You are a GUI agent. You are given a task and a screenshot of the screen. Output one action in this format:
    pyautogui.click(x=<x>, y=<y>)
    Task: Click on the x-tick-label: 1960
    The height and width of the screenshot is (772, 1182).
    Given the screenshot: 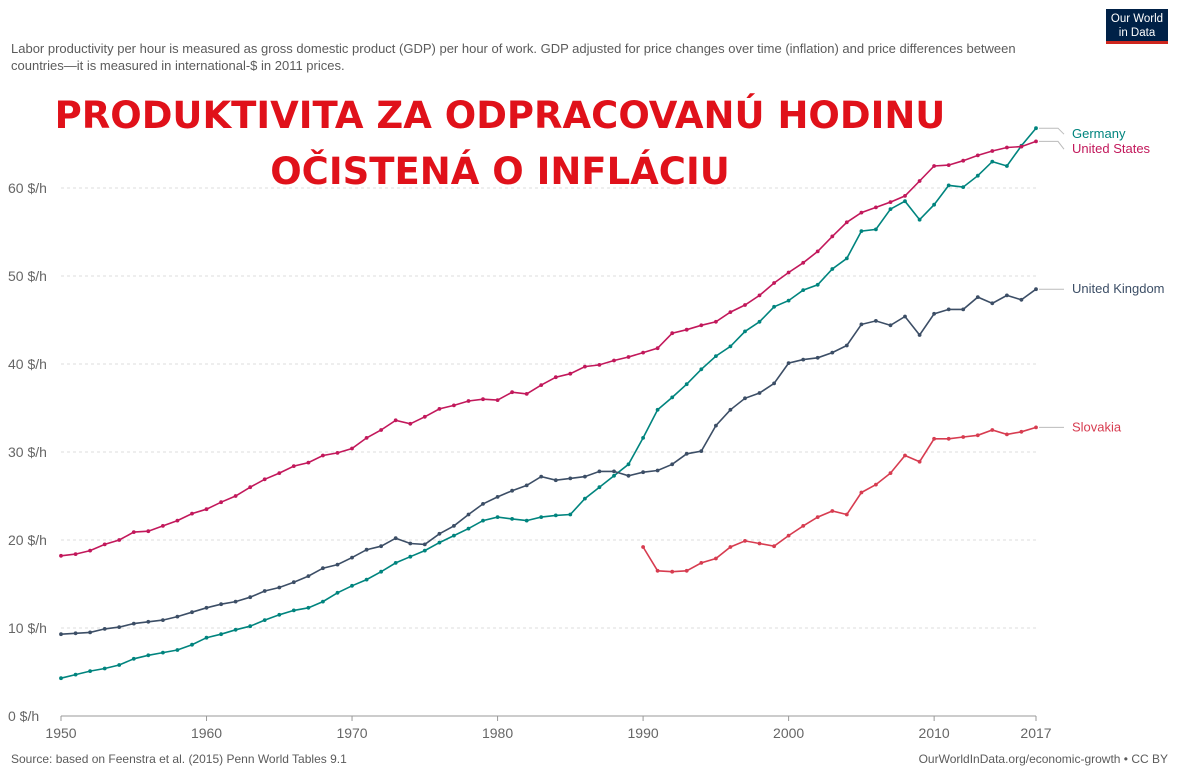 What is the action you would take?
    pyautogui.click(x=206, y=733)
    